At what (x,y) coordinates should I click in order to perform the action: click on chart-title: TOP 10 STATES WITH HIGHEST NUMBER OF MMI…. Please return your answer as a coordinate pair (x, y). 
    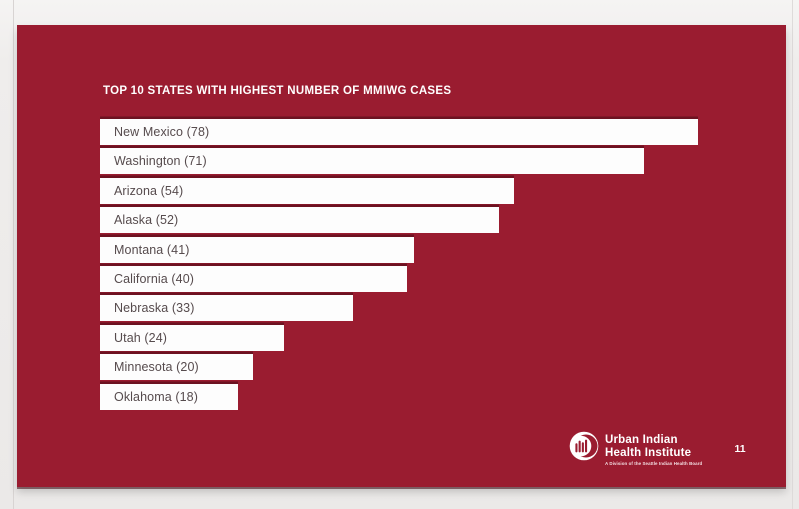
    Looking at the image, I should click on (277, 91).